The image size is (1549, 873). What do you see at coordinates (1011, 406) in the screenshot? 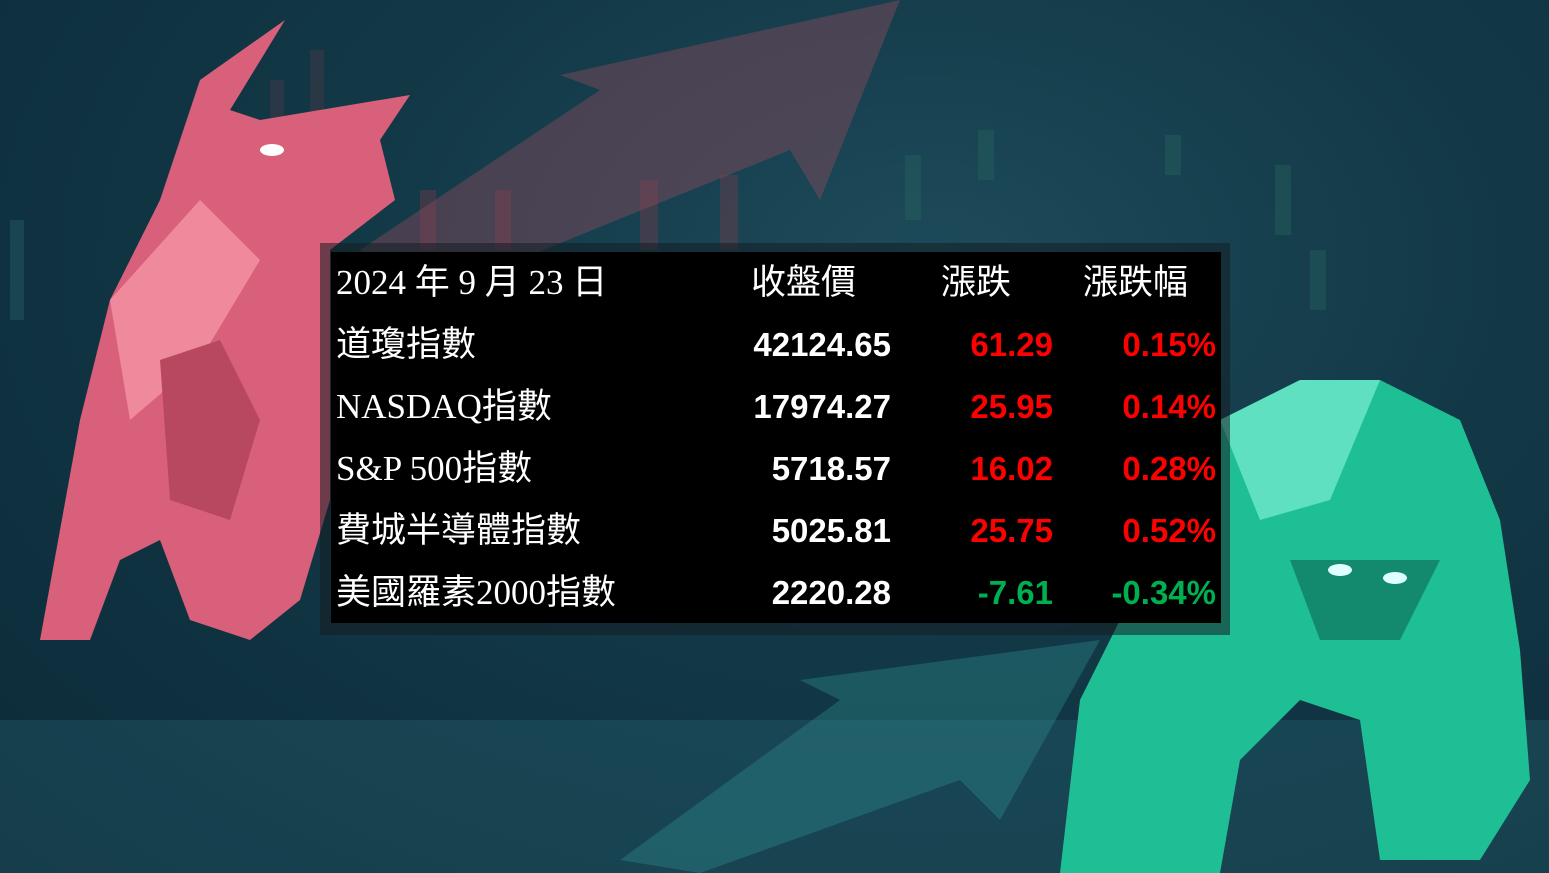
I see `change-value: 25.95` at bounding box center [1011, 406].